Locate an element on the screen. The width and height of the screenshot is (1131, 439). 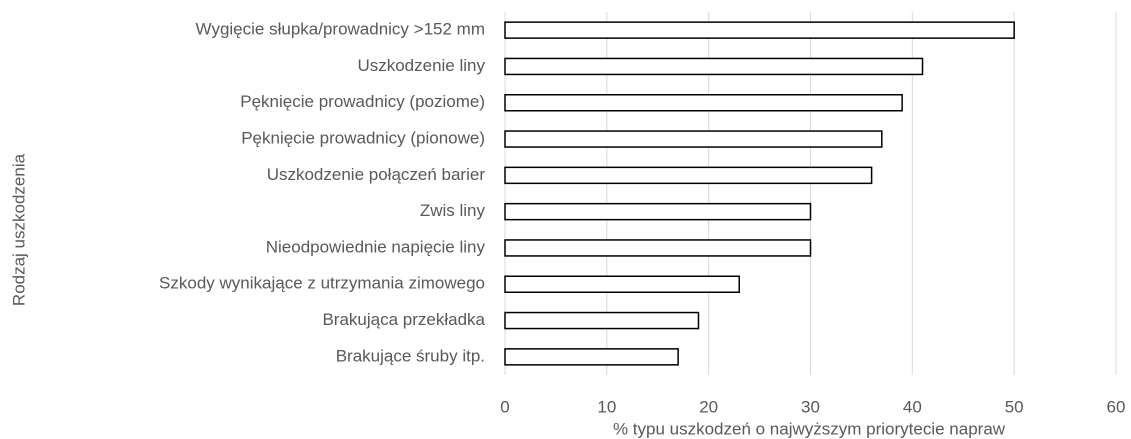
y-tick-label: Brakujące śruby itp. is located at coordinates (410, 355).